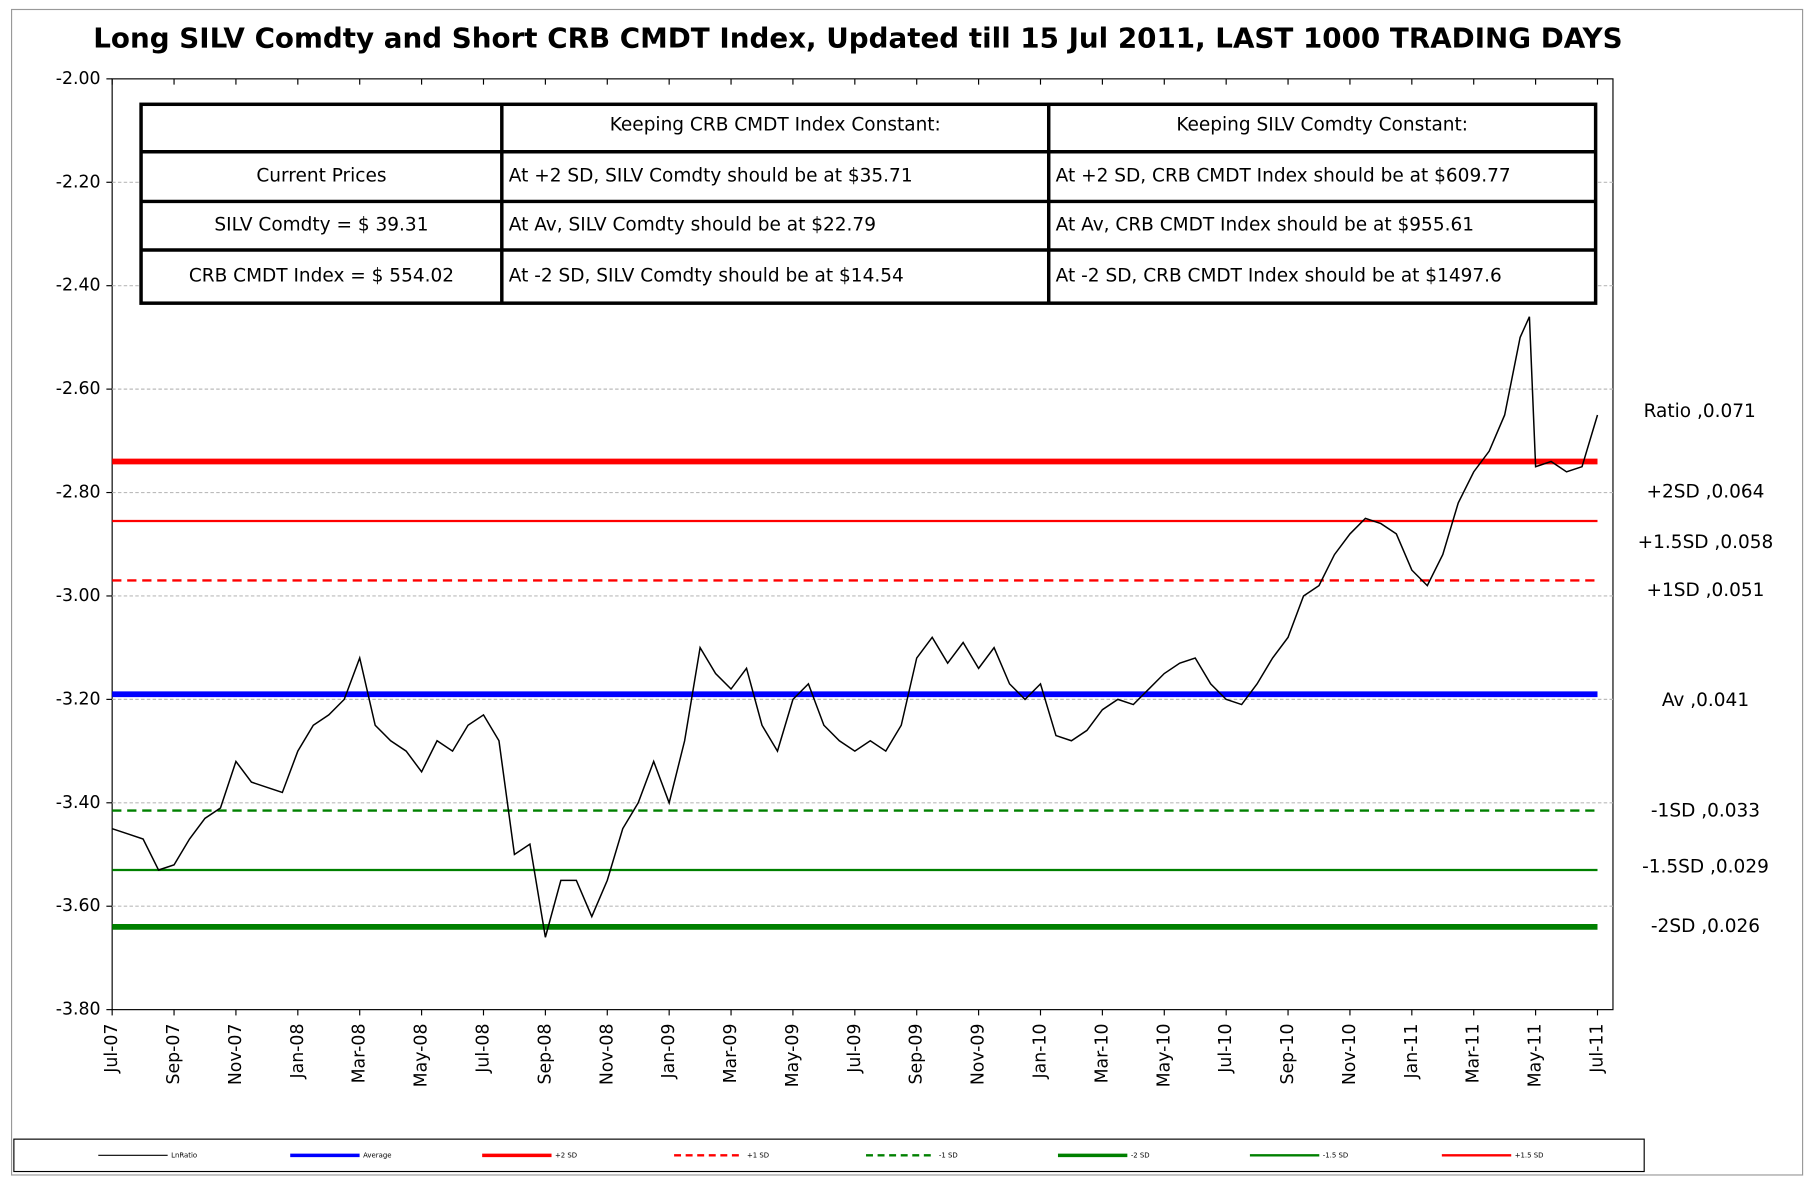 The image size is (1813, 1181). I want to click on level-label: +1.5SD ,0.058, so click(1706, 542).